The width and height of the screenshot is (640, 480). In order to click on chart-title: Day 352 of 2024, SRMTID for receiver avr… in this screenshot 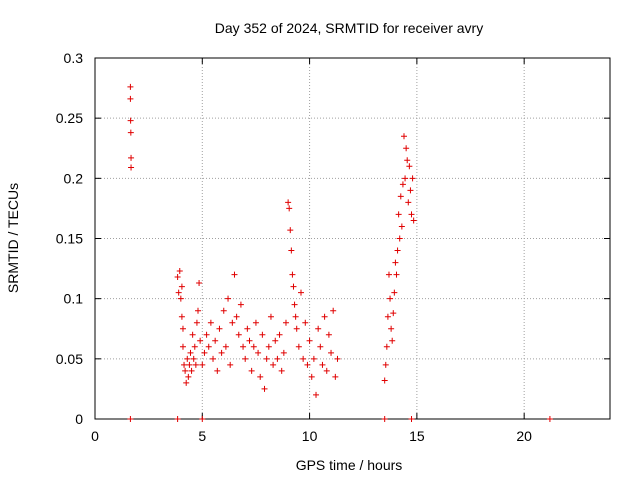, I will do `click(349, 28)`.